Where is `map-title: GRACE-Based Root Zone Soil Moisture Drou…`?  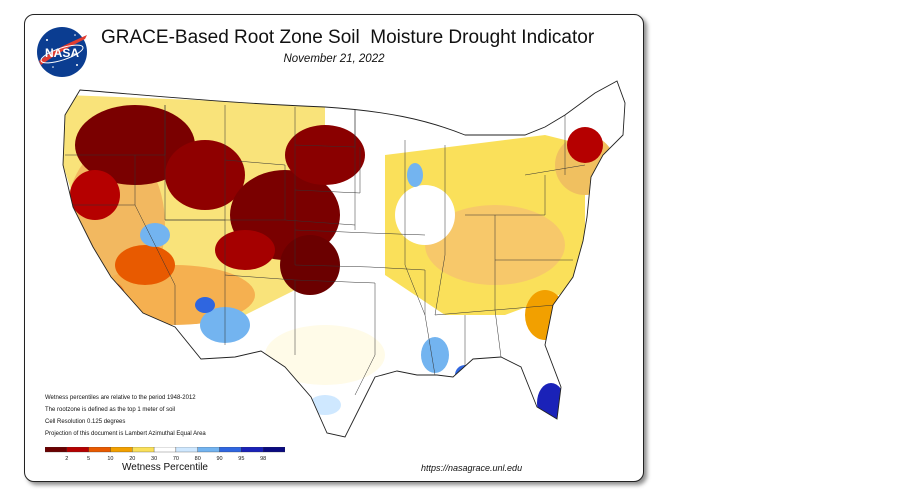
map-title: GRACE-Based Root Zone Soil Moisture Drou… is located at coordinates (348, 37).